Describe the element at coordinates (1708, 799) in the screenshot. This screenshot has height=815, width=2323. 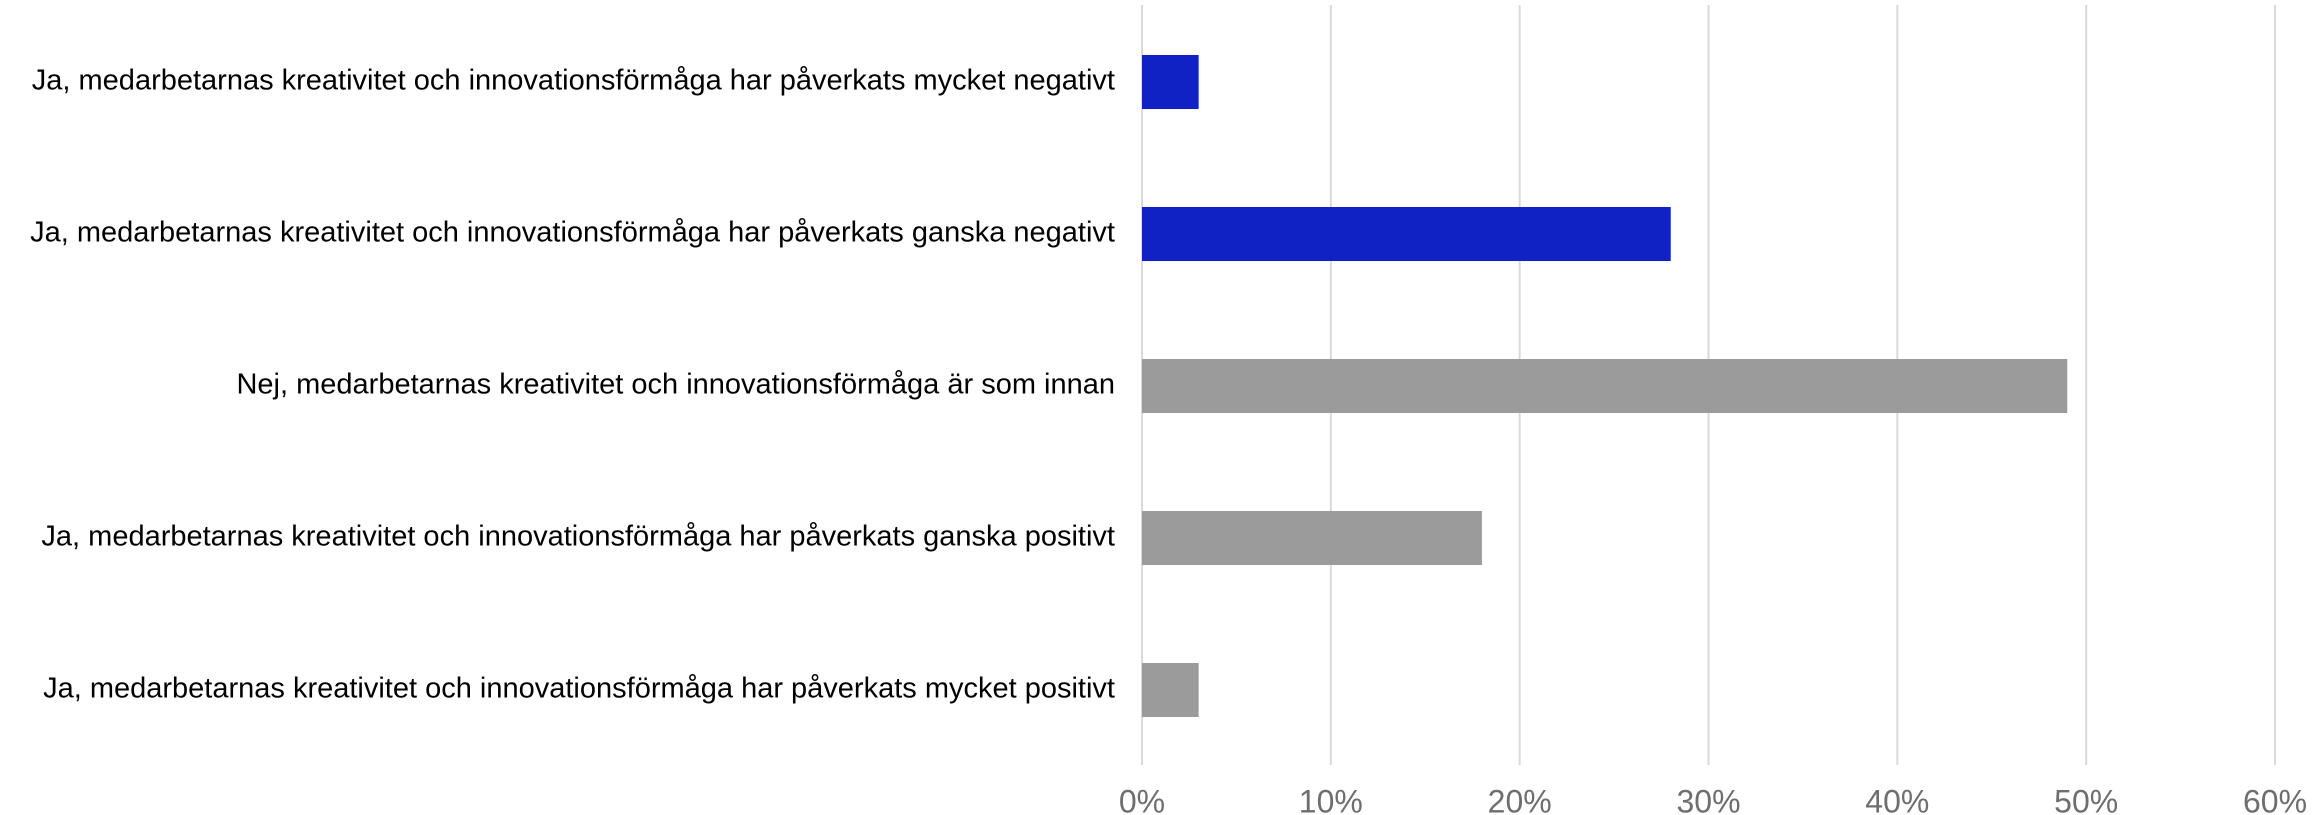
I see `x-tick-label: 30%` at that location.